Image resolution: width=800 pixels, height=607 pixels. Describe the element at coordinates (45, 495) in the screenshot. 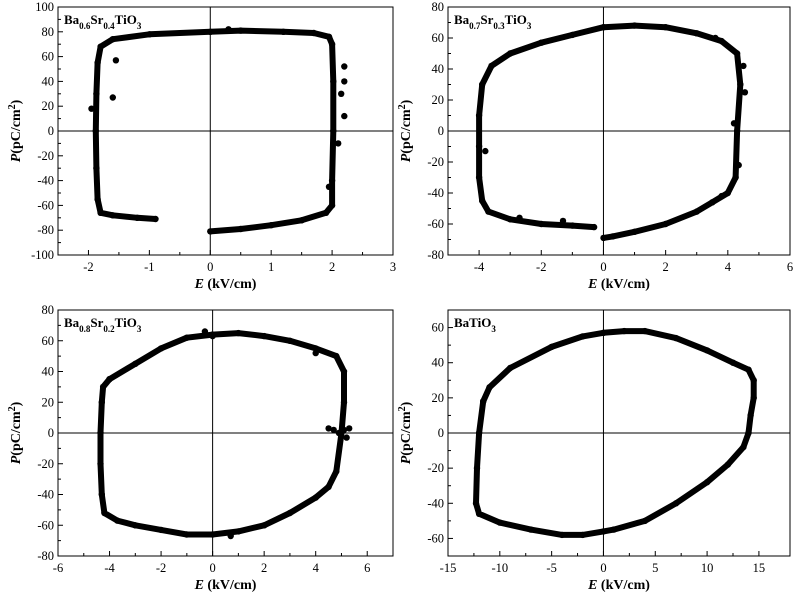

I see `y-tick-label: -40` at that location.